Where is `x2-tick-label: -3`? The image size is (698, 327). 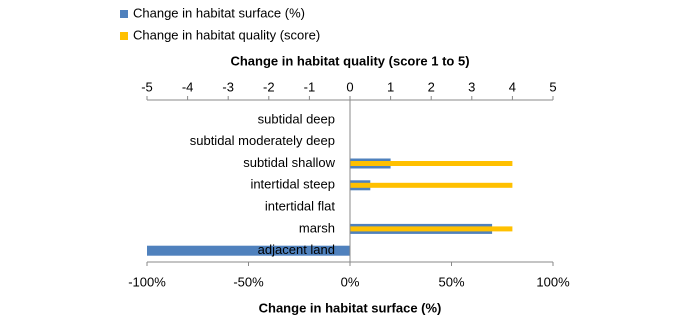 x2-tick-label: -3 is located at coordinates (228, 86).